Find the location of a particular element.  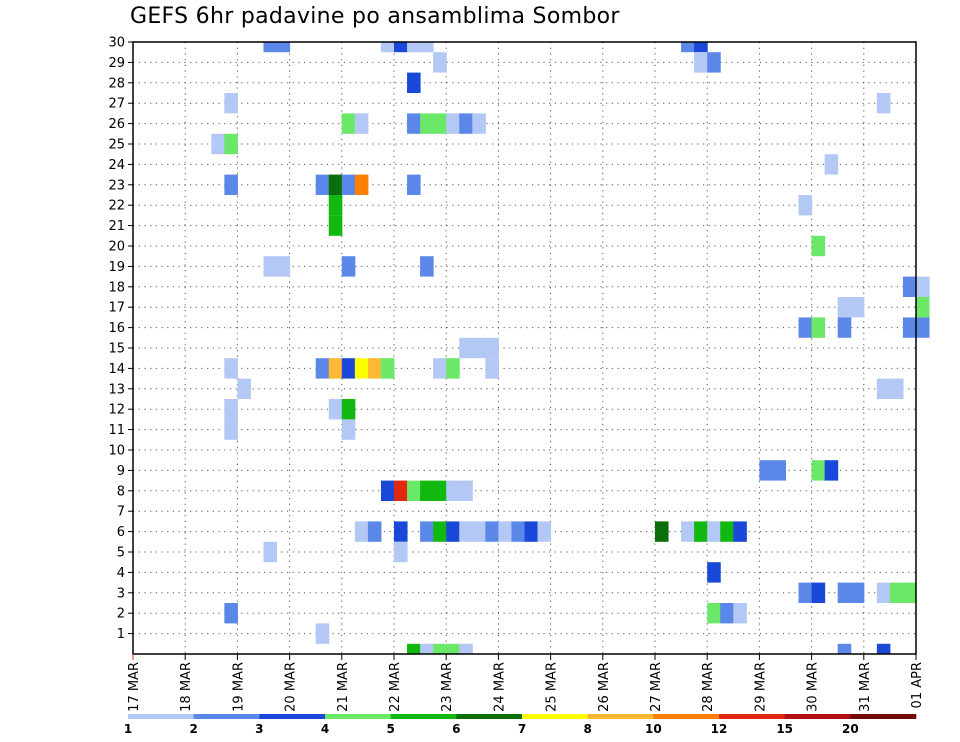

y-tick-label: 20 is located at coordinates (116, 247).